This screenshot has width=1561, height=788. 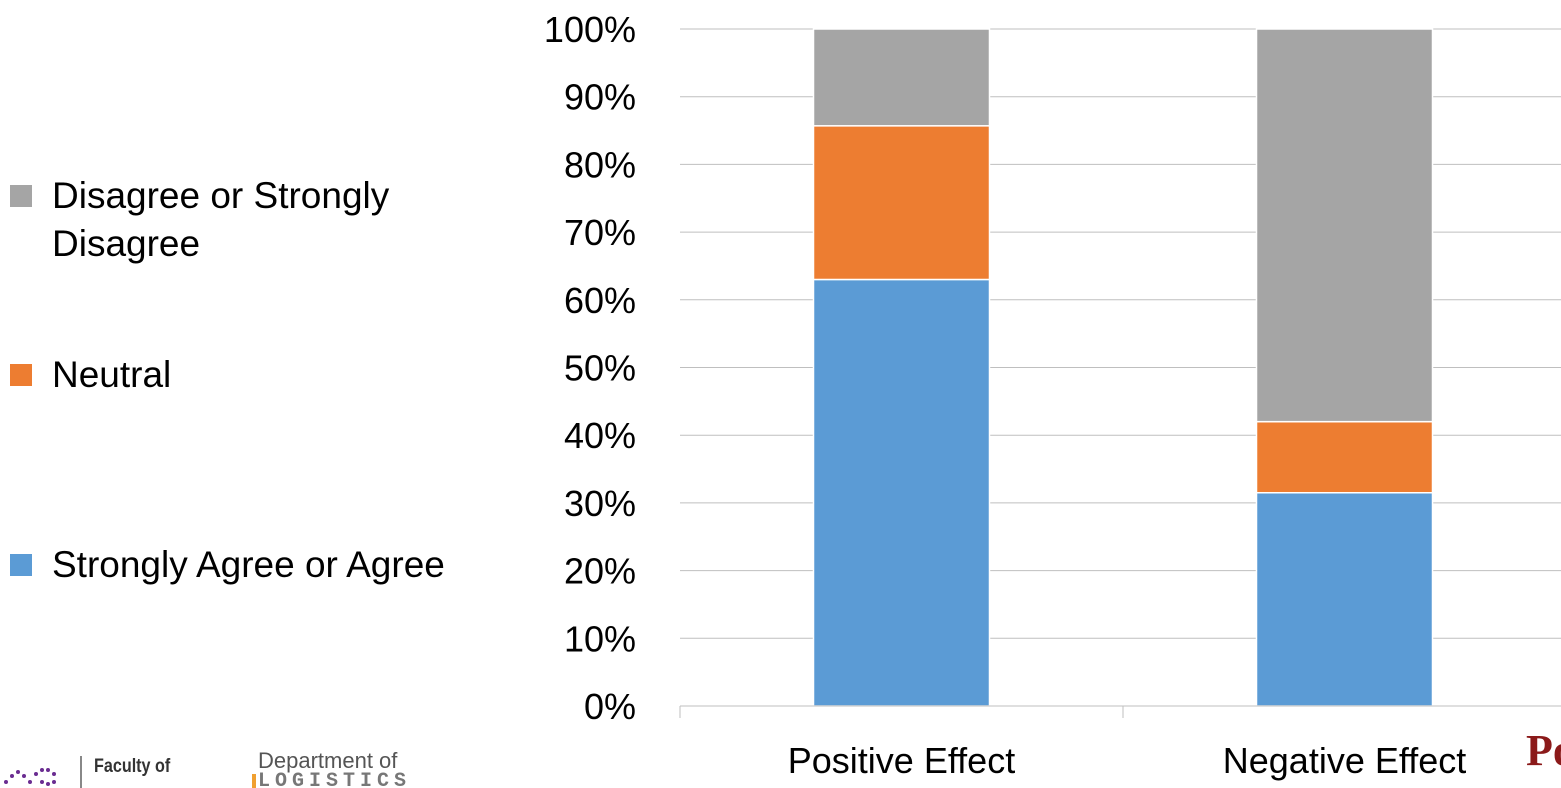 What do you see at coordinates (600, 435) in the screenshot?
I see `y-tick-label: 40%` at bounding box center [600, 435].